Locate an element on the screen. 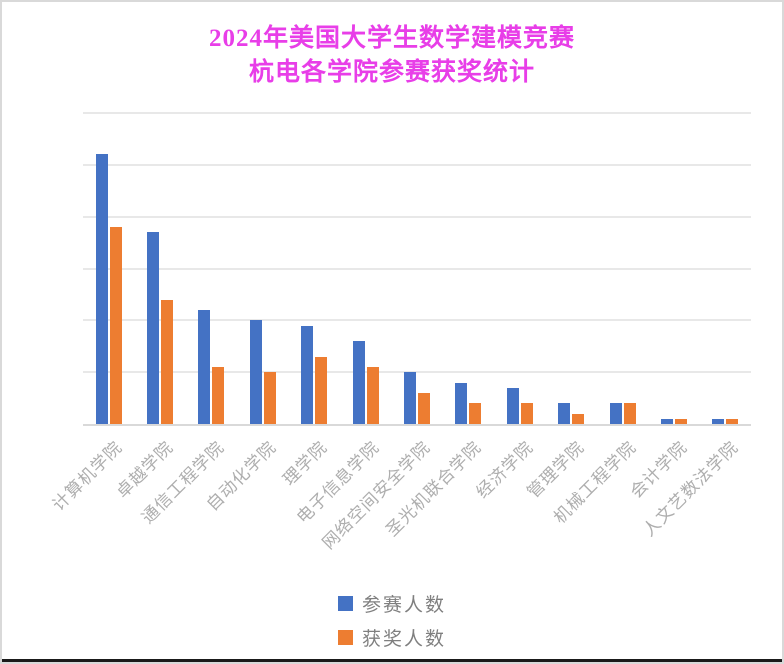 The width and height of the screenshot is (784, 664). bar-group: 电子信息学院 is located at coordinates (342, 320).